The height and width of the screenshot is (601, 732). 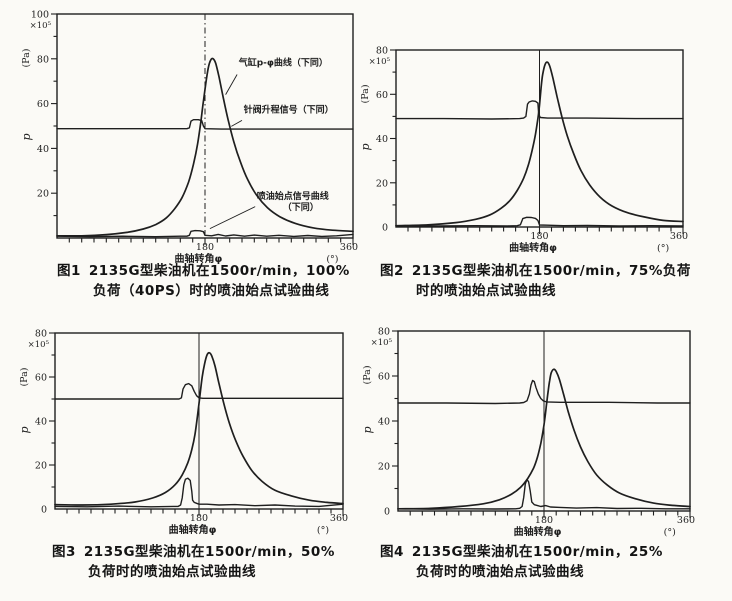 What do you see at coordinates (521, 562) in the screenshot?
I see `figure-caption: 图4 2135G型柴油机在1500r/min，25% 负荷时的喷油始点试验曲线` at bounding box center [521, 562].